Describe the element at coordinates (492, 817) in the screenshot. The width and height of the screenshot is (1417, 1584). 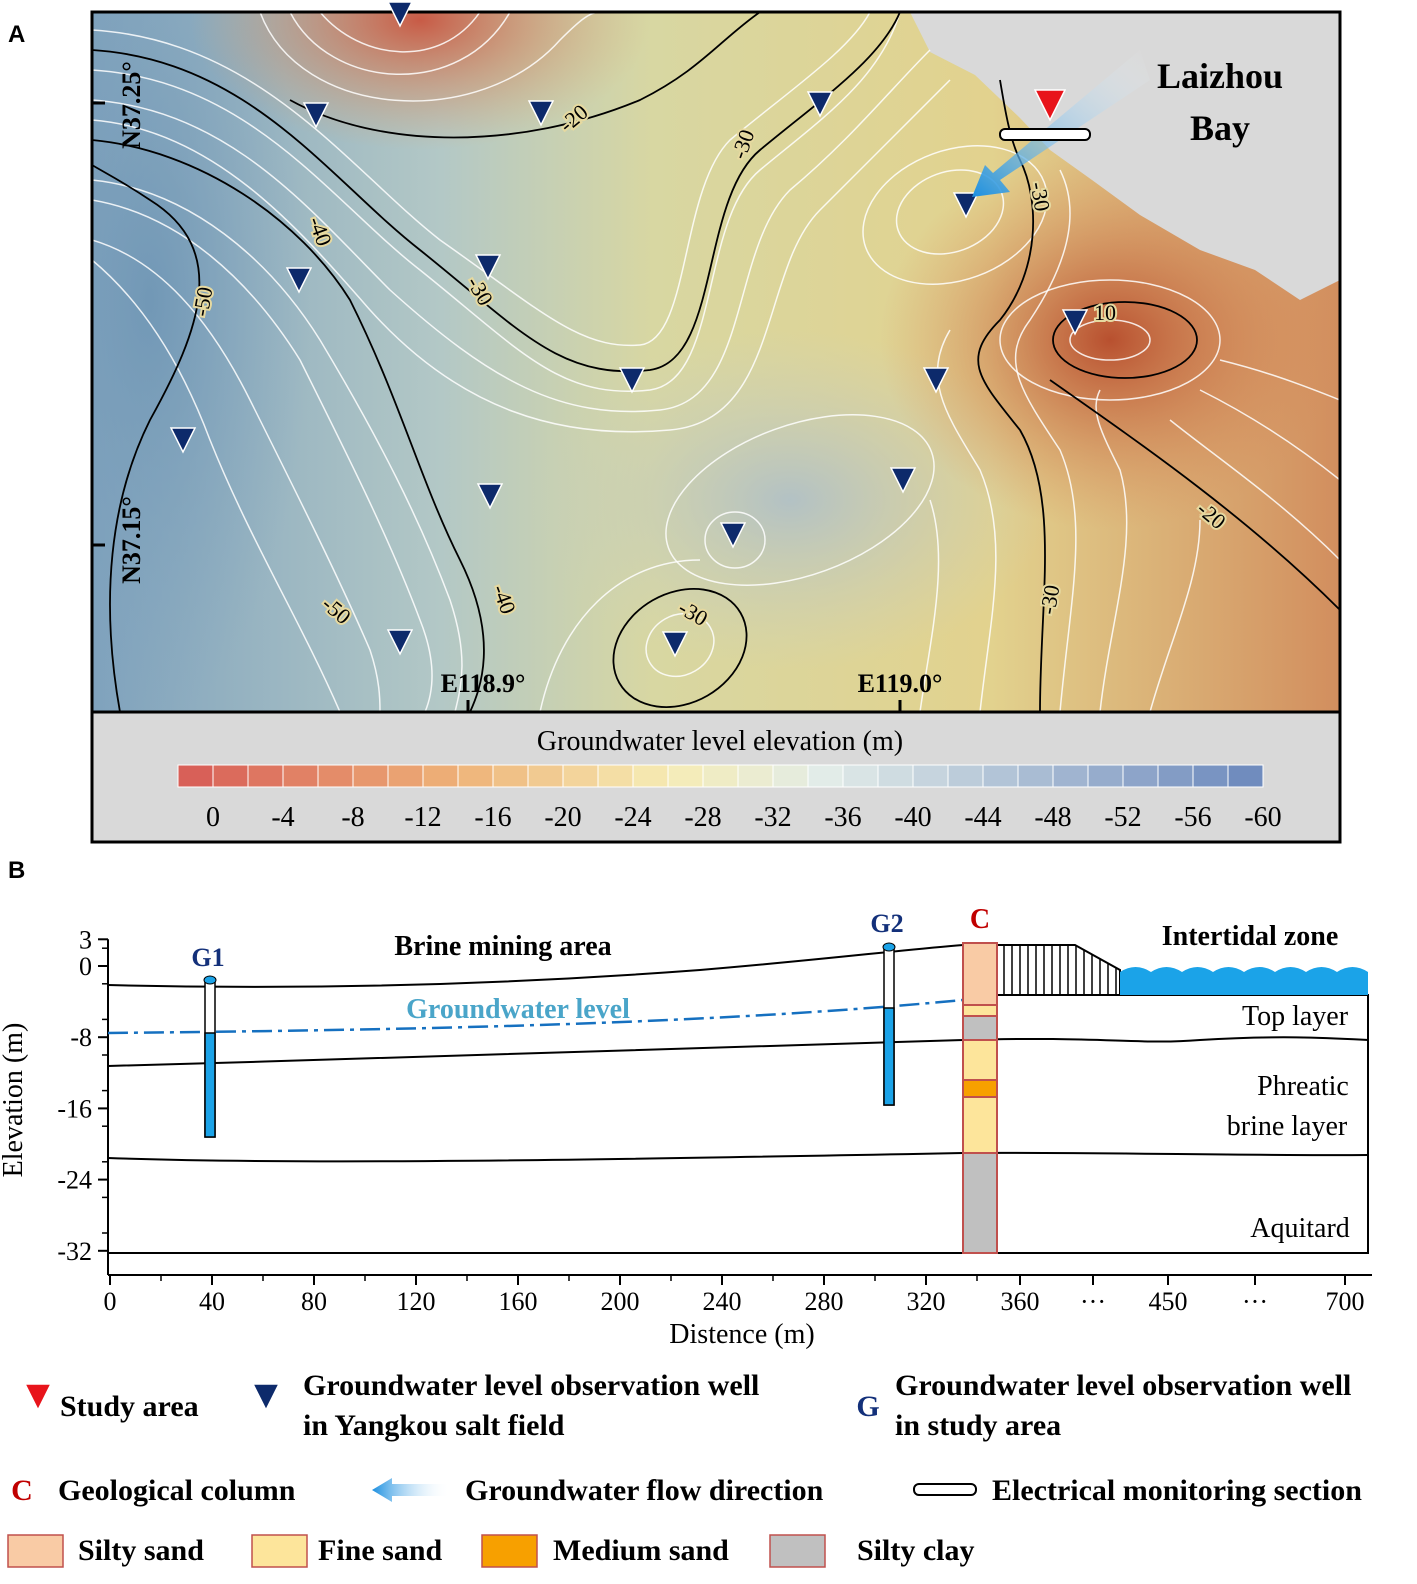
I see `colorbar-tick-label: -16` at that location.